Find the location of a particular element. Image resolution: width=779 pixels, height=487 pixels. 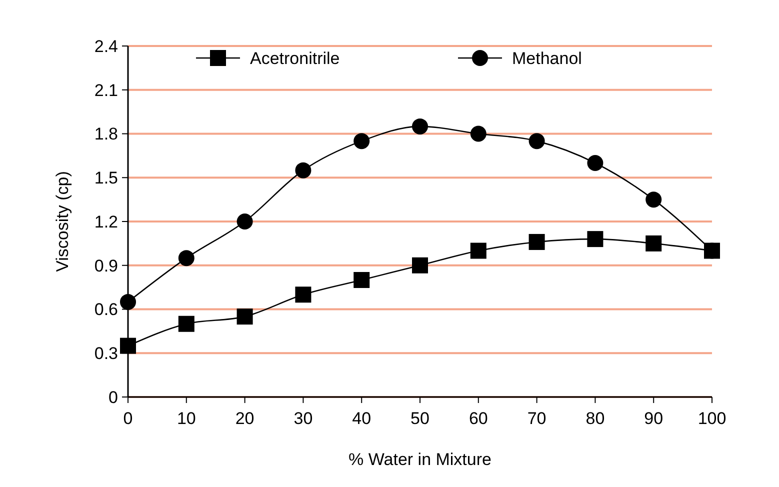

x-tick-label: 20 is located at coordinates (244, 418).